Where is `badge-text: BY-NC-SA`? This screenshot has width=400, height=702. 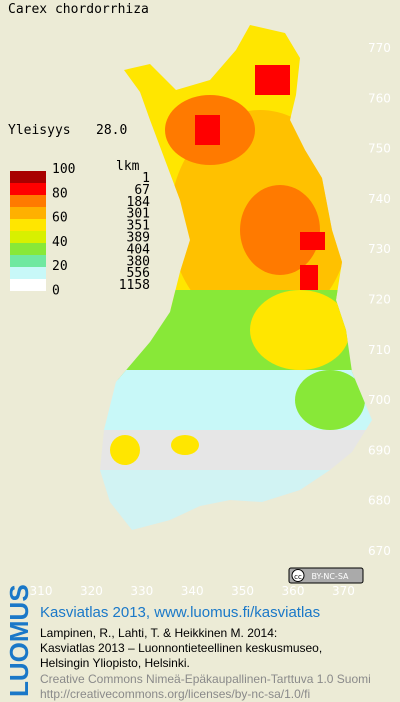 badge-text: BY-NC-SA is located at coordinates (330, 576).